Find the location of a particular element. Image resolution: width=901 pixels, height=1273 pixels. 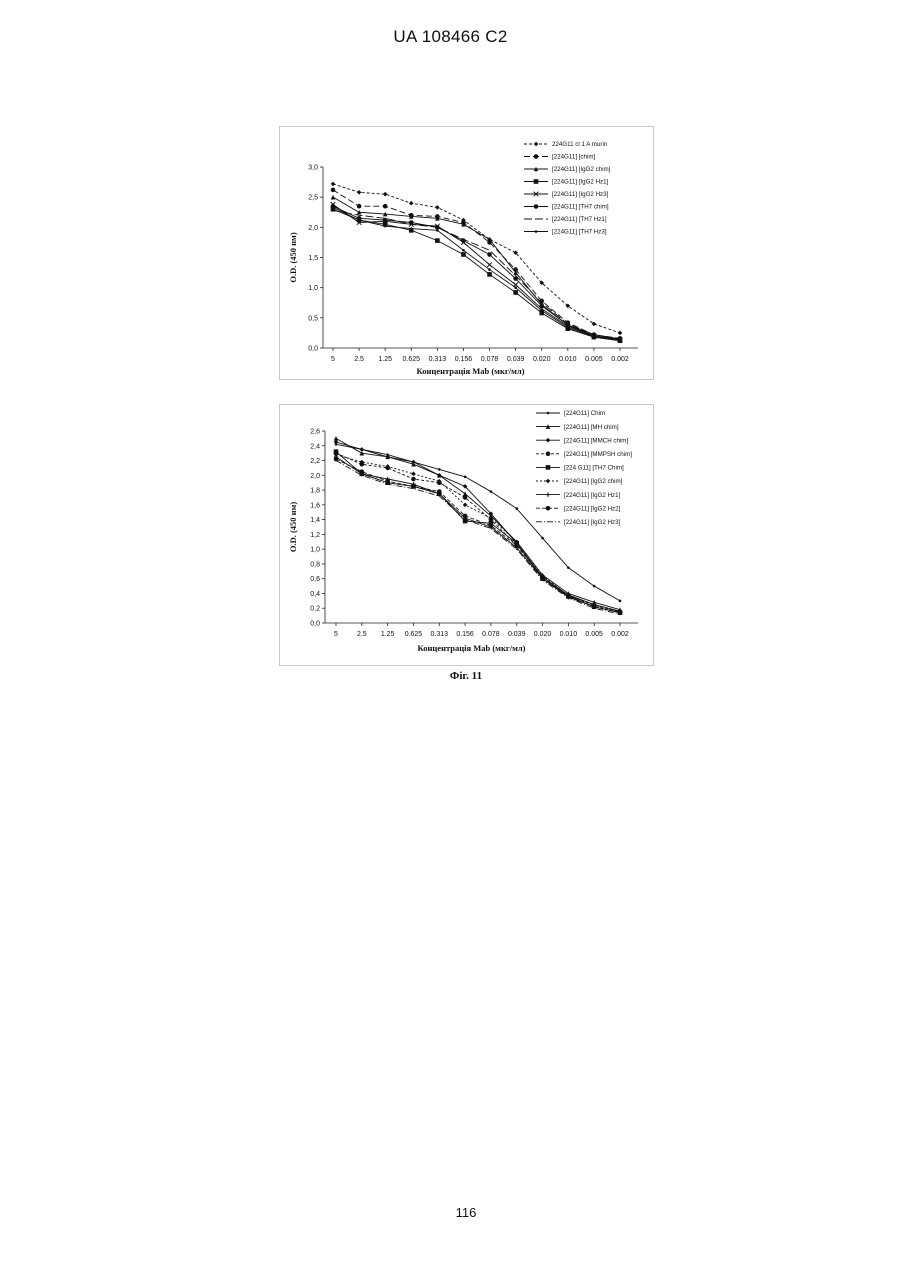

chart-1-legend-label: [224G11] [TH7 Hz3] is located at coordinates (579, 232).